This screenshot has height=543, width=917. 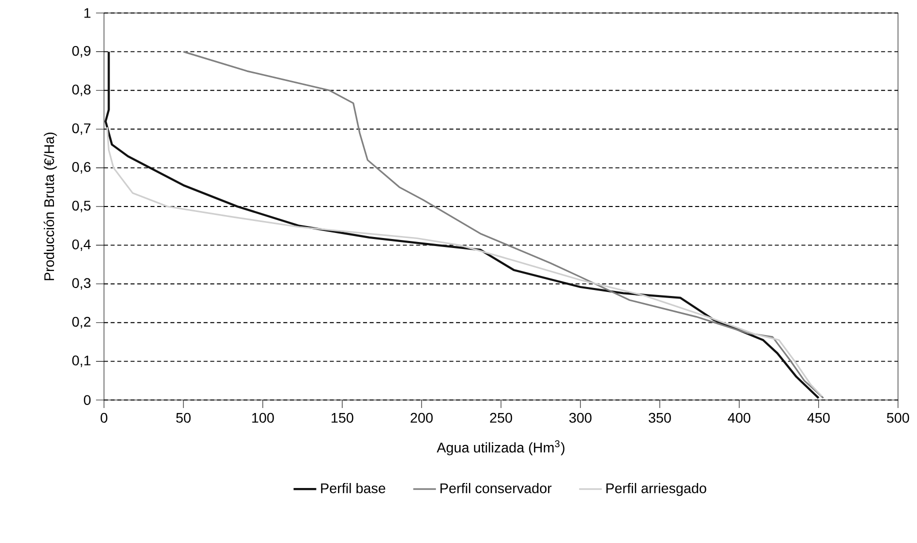 What do you see at coordinates (81, 206) in the screenshot?
I see `y-tick-label: 0,5` at bounding box center [81, 206].